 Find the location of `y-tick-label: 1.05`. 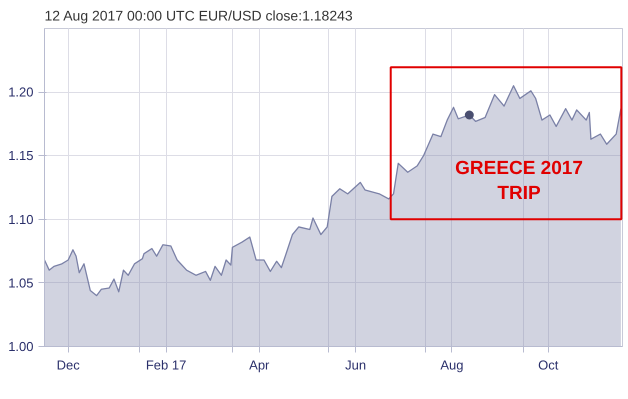

y-tick-label: 1.05 is located at coordinates (21, 282).